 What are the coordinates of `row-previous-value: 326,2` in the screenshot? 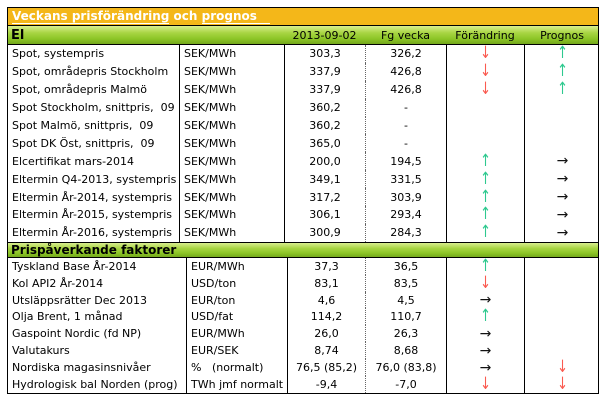 It's located at (405, 54).